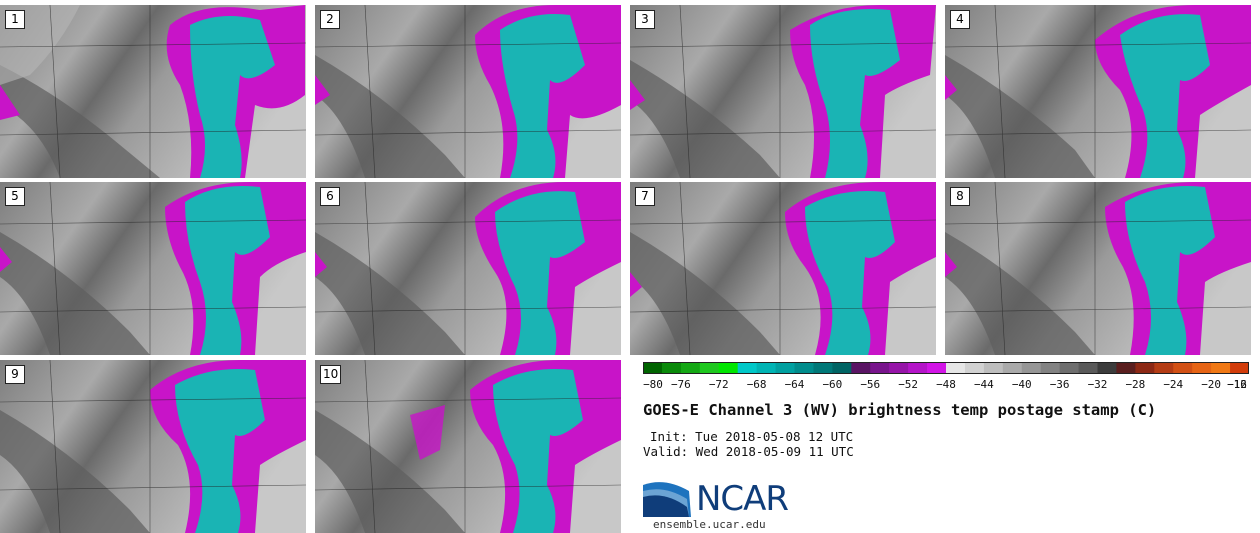 The height and width of the screenshot is (533, 1260). Describe the element at coordinates (960, 19) in the screenshot. I see `panel-number: 4` at that location.